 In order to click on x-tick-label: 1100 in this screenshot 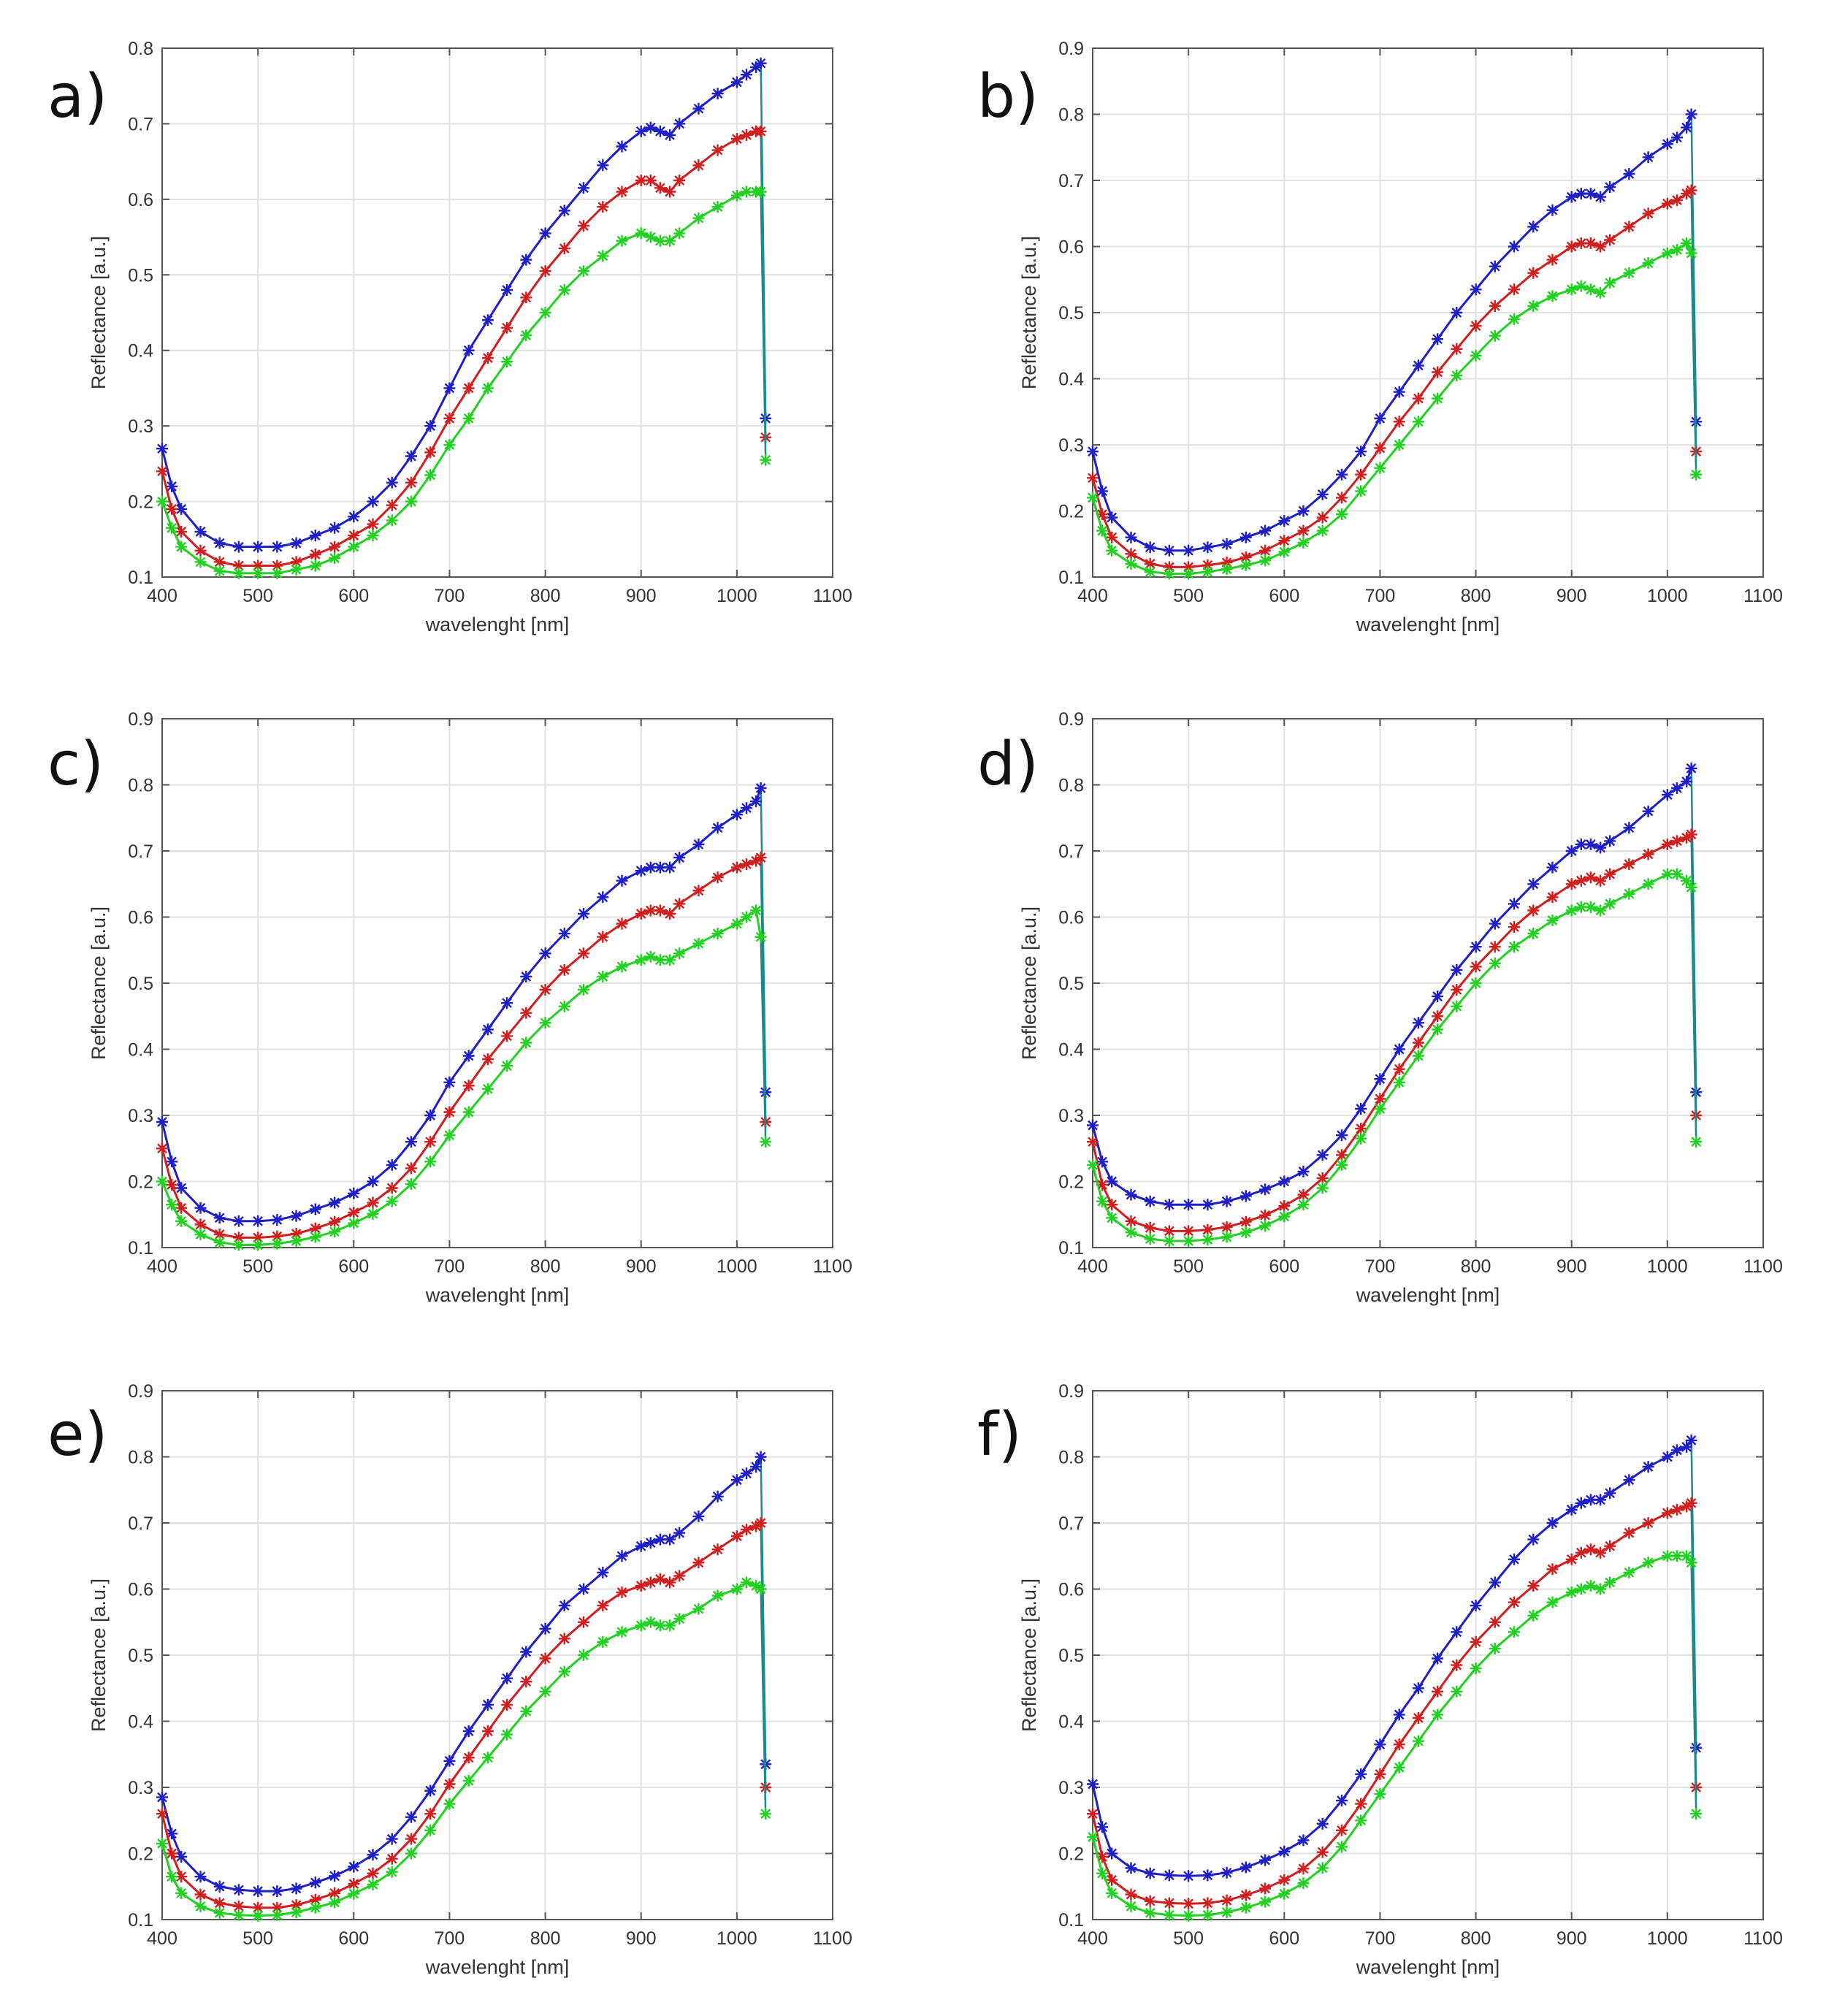, I will do `click(833, 1938)`.